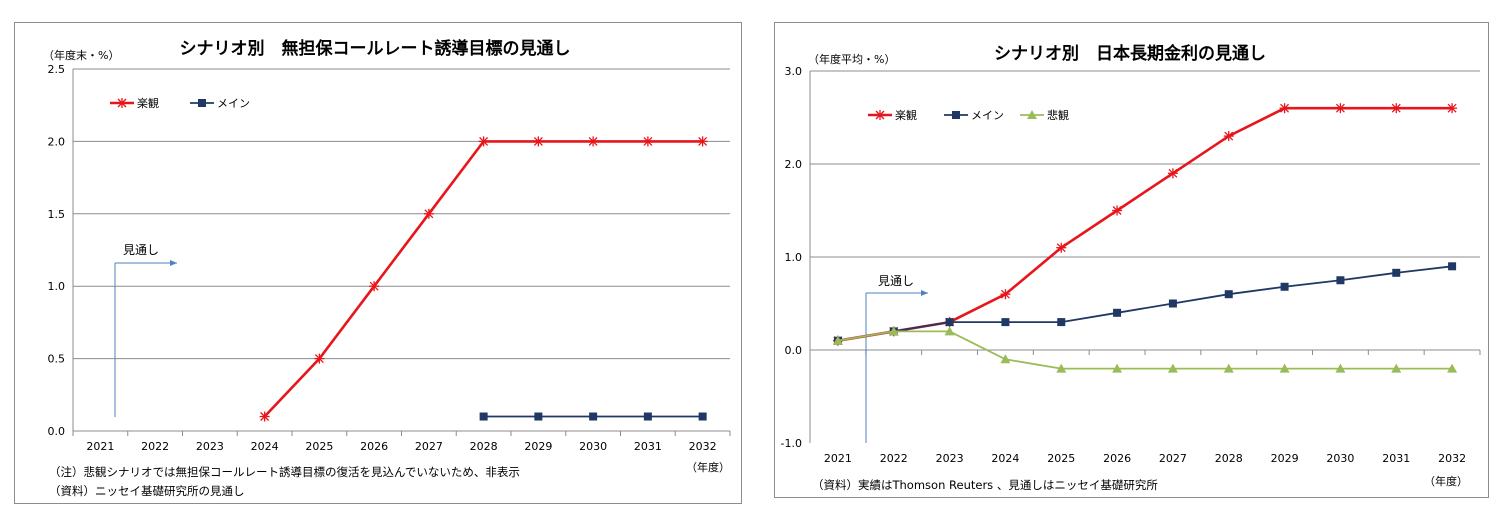 The image size is (1501, 518). Describe the element at coordinates (173, 263) in the screenshot. I see `forecast-arrow-head` at that location.